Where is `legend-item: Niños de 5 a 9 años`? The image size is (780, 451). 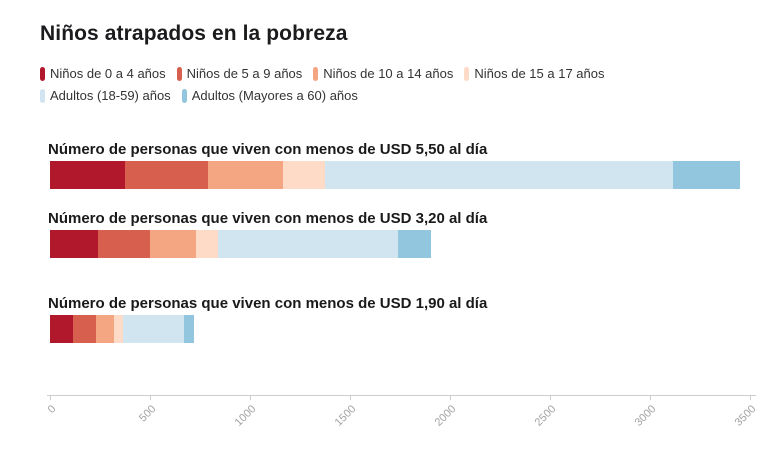
legend-item: Niños de 5 a 9 años is located at coordinates (239, 74).